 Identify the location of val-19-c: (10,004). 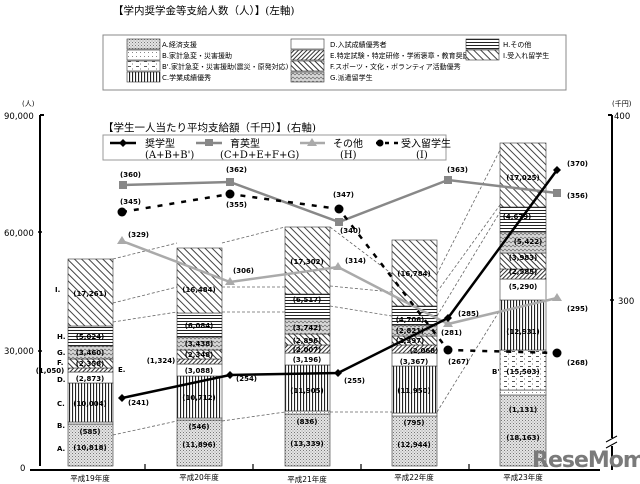
(89, 404).